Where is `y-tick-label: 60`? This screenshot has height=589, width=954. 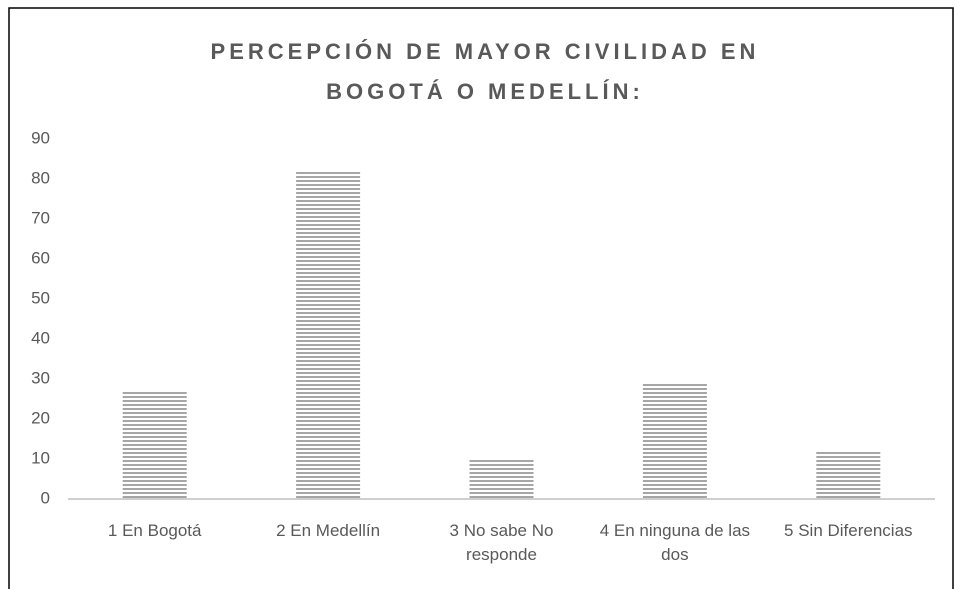
y-tick-label: 60 is located at coordinates (40, 257).